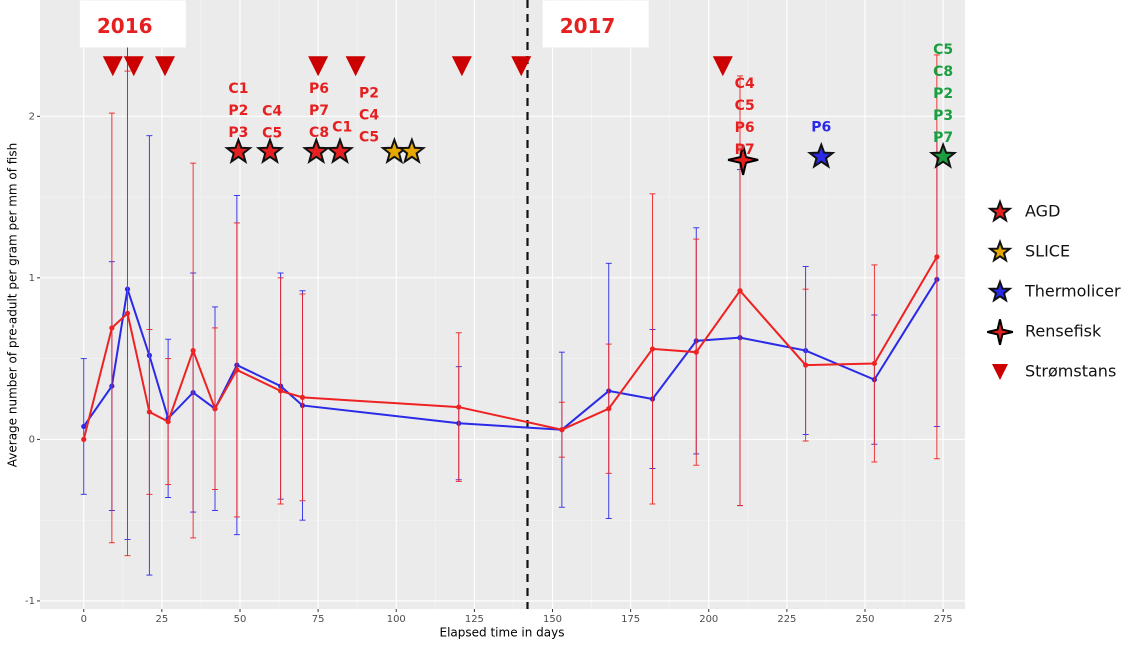 The image size is (1141, 646). What do you see at coordinates (502, 633) in the screenshot?
I see `x-axis-title: Elapsed time in days` at bounding box center [502, 633].